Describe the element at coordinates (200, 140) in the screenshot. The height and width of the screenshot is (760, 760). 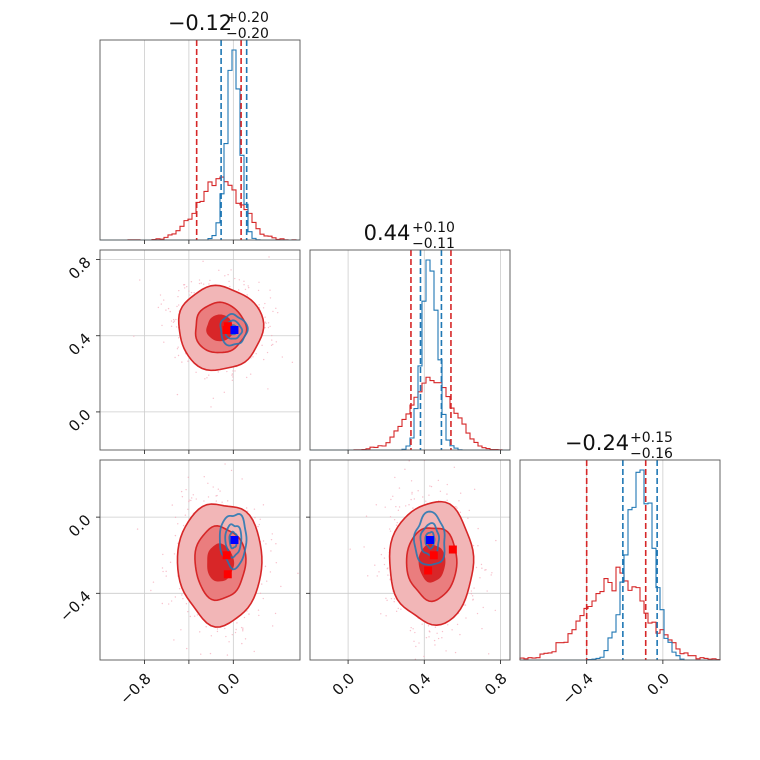
I see `panel-frame` at that location.